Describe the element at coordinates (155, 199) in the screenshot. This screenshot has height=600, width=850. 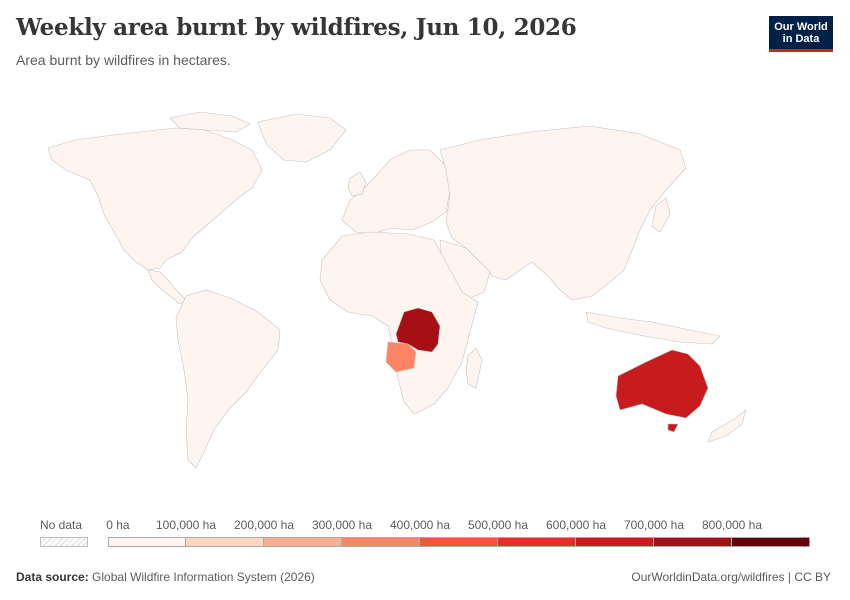
I see `region-north-america` at that location.